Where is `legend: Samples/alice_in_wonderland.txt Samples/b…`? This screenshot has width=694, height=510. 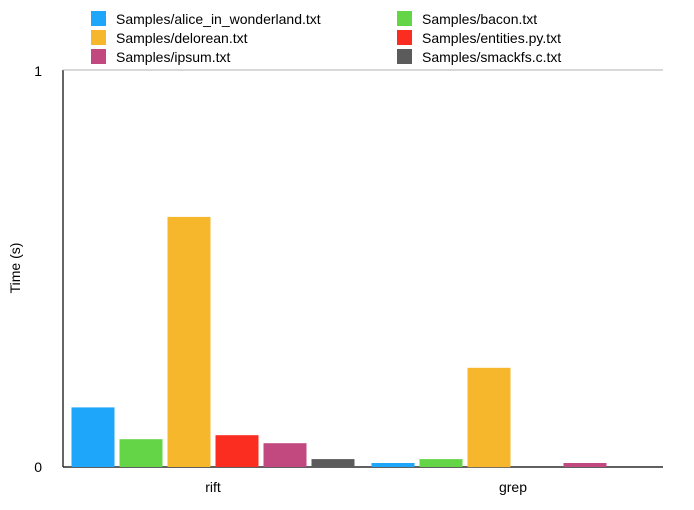
legend: Samples/alice_in_wonderland.txt Samples/b… is located at coordinates (326, 38).